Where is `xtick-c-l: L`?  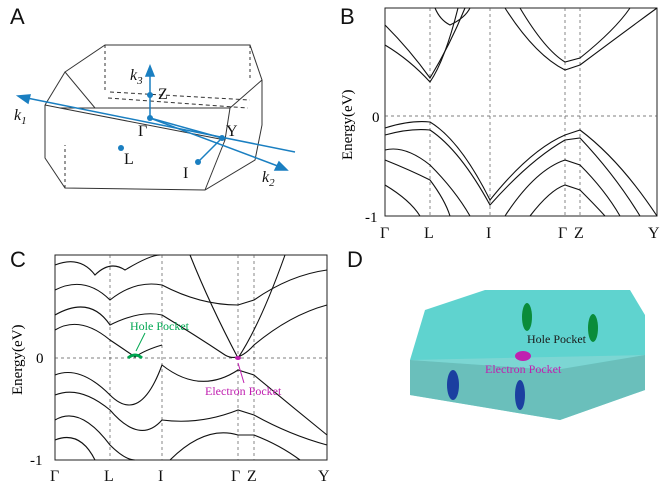
xtick-c-l: L is located at coordinates (109, 476).